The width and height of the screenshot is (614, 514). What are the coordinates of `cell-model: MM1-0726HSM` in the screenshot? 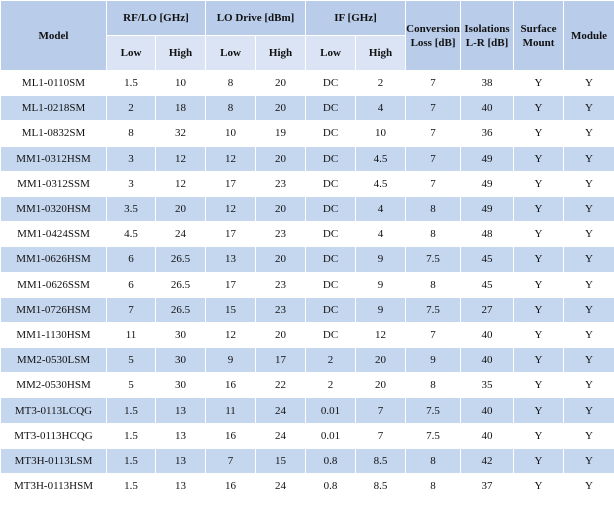 It's located at (53, 309).